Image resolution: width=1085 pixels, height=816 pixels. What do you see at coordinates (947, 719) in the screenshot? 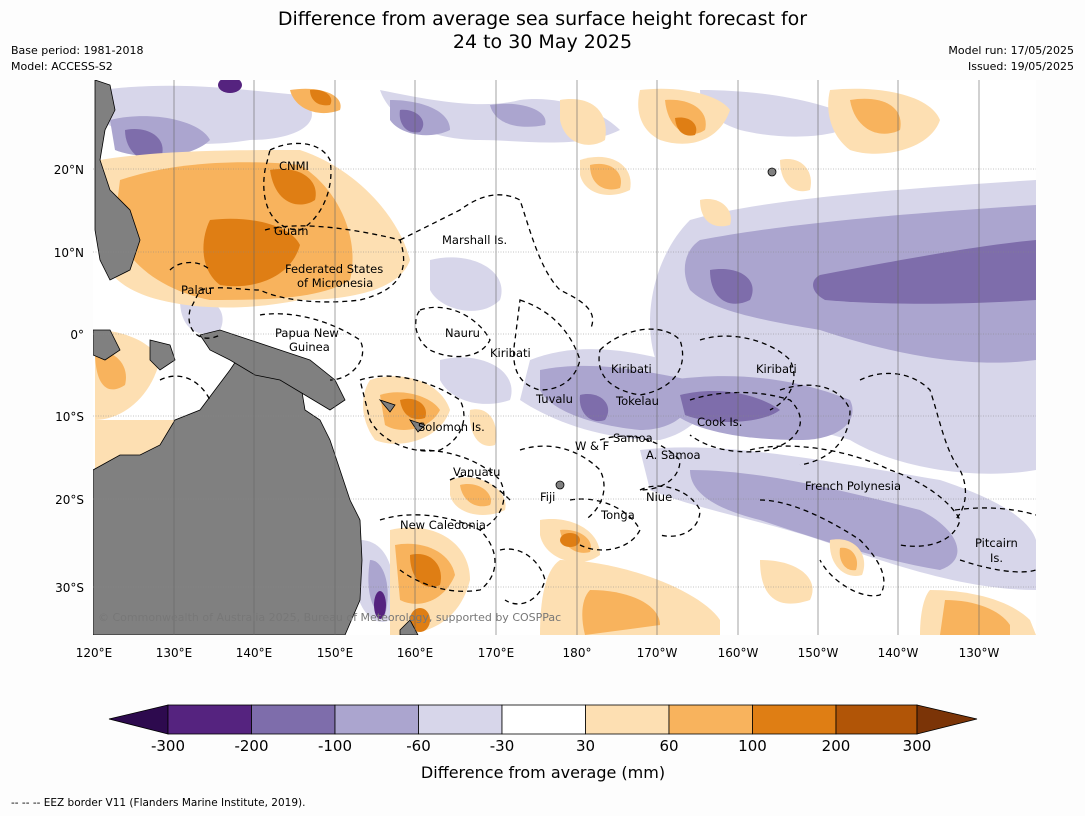
I see `colorbar-over` at bounding box center [947, 719].